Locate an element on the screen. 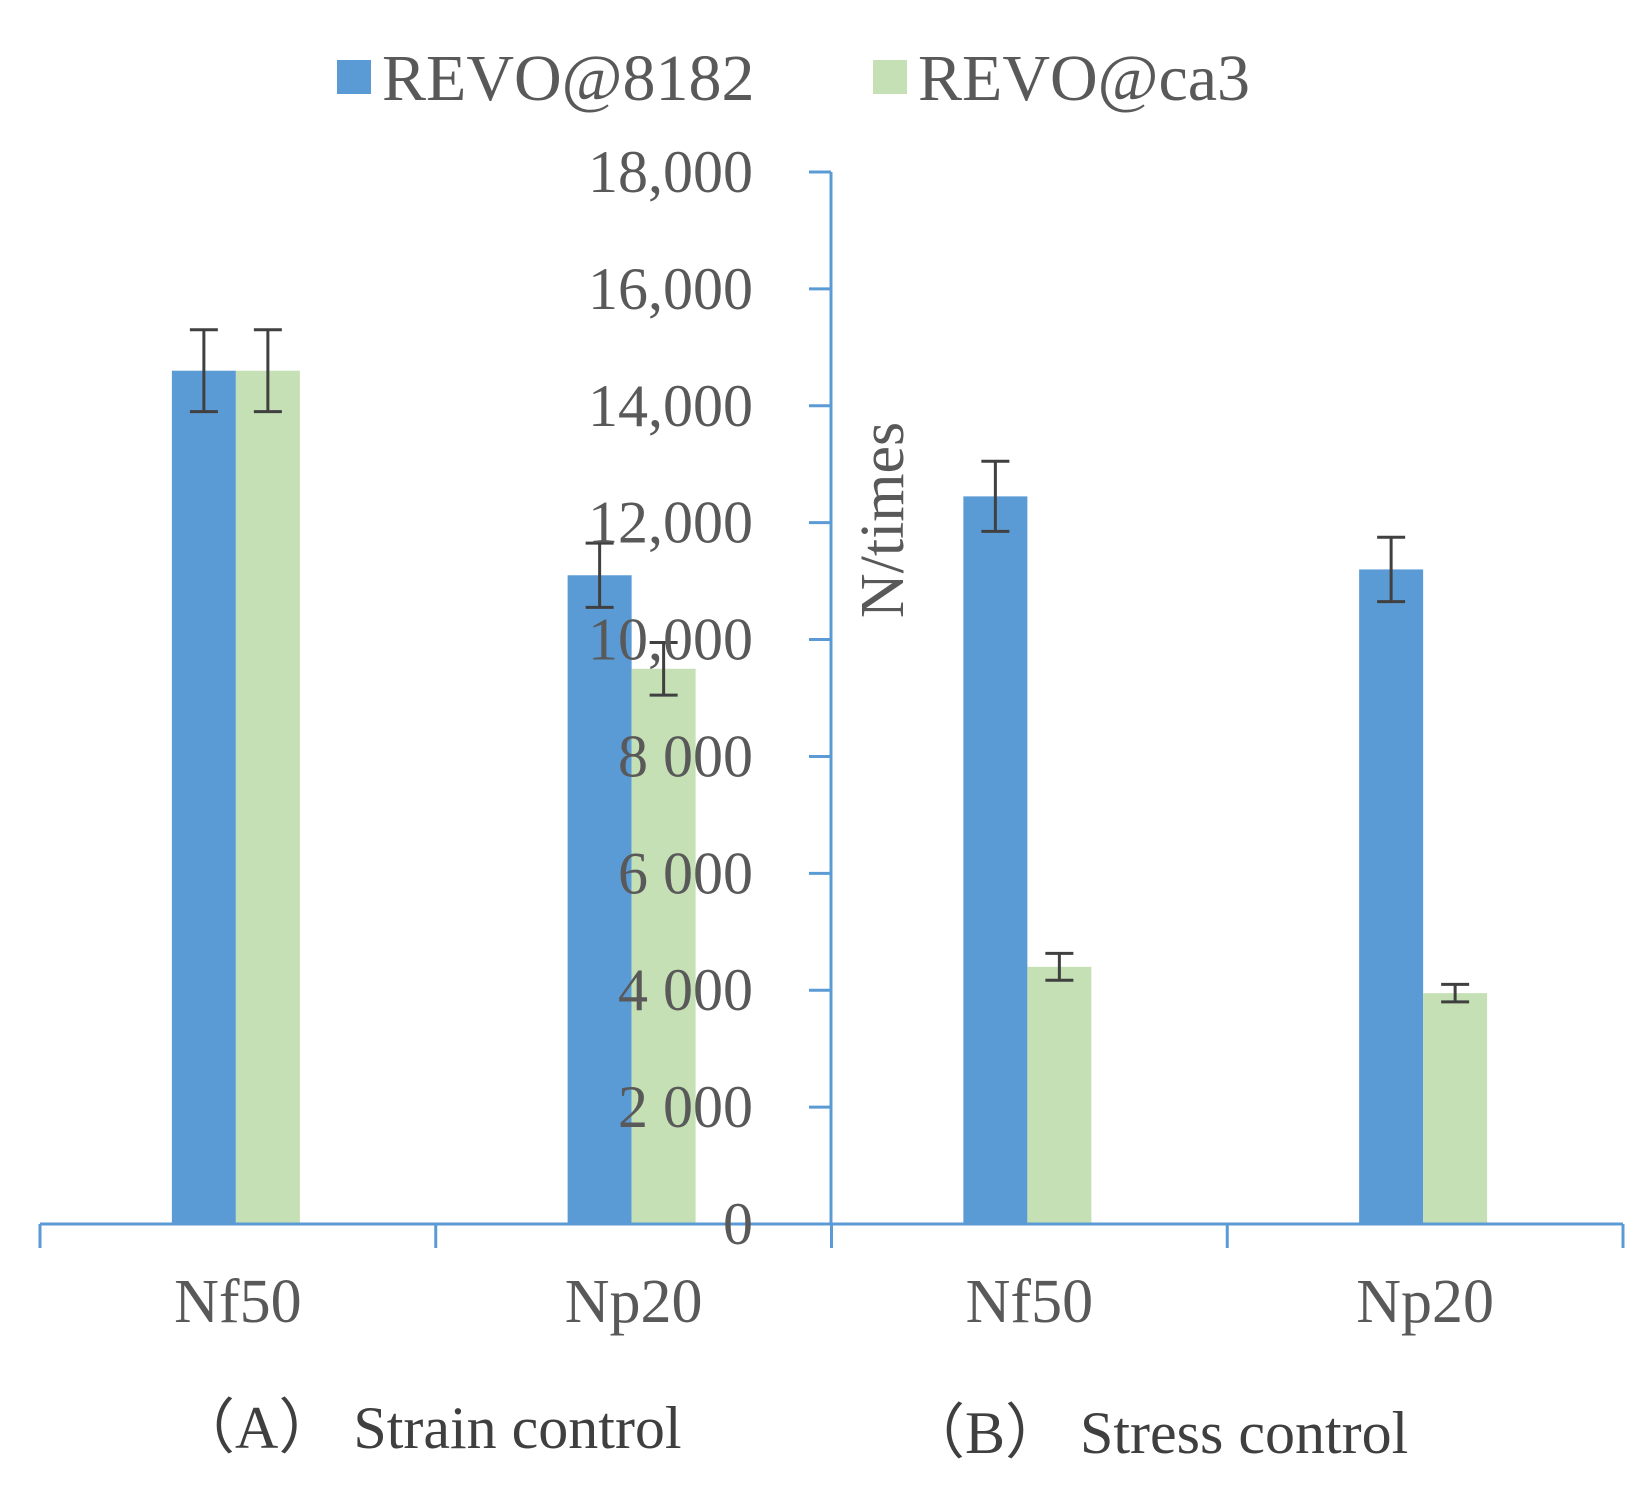 The image size is (1652, 1511). panel-caption-b: （B） Stress control is located at coordinates (1156, 1433).